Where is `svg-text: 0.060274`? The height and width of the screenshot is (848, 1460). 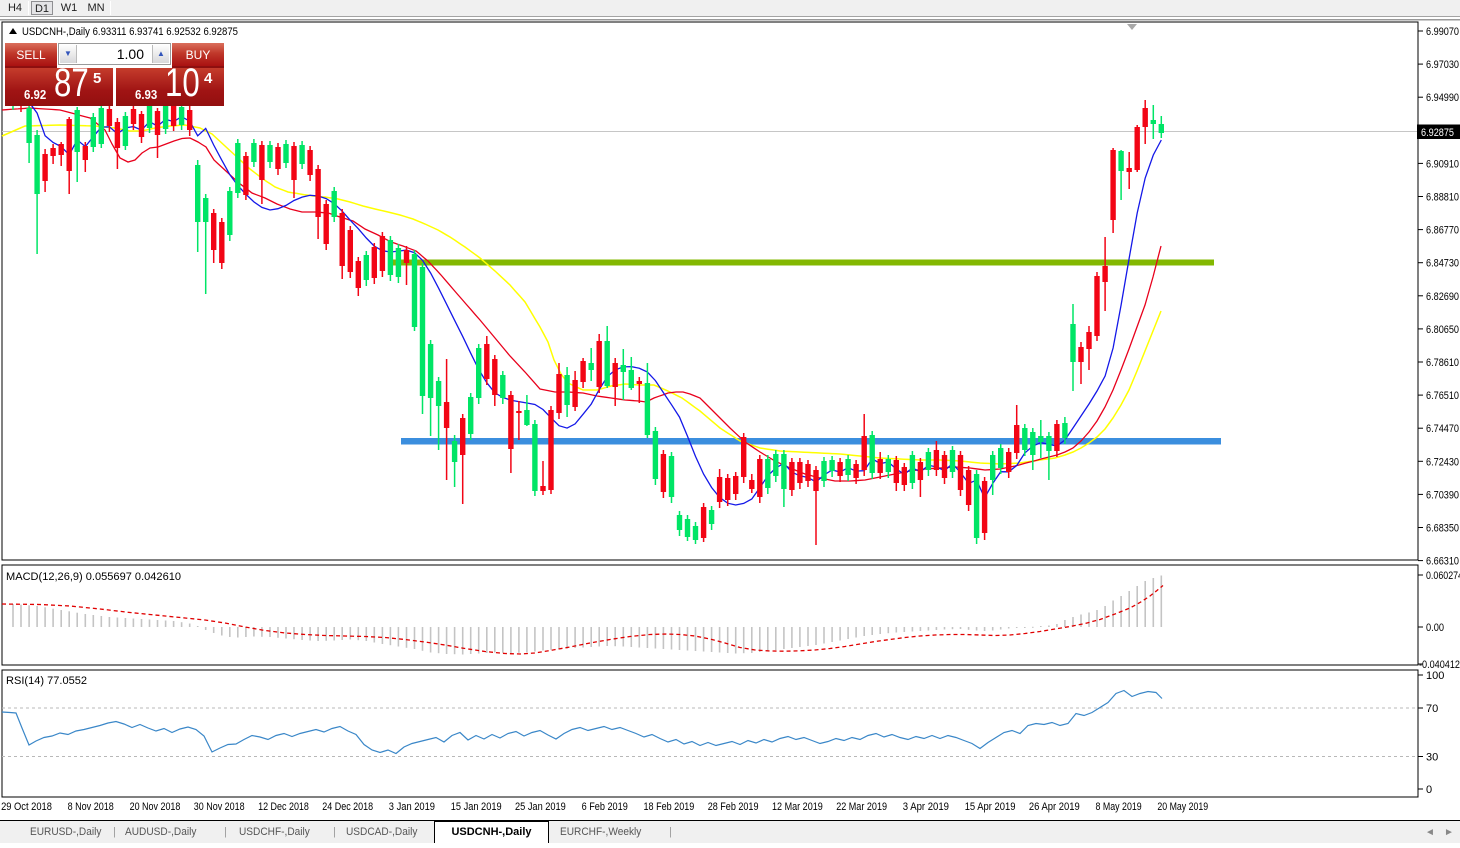
svg-text: 0.060274 is located at coordinates (1443, 576).